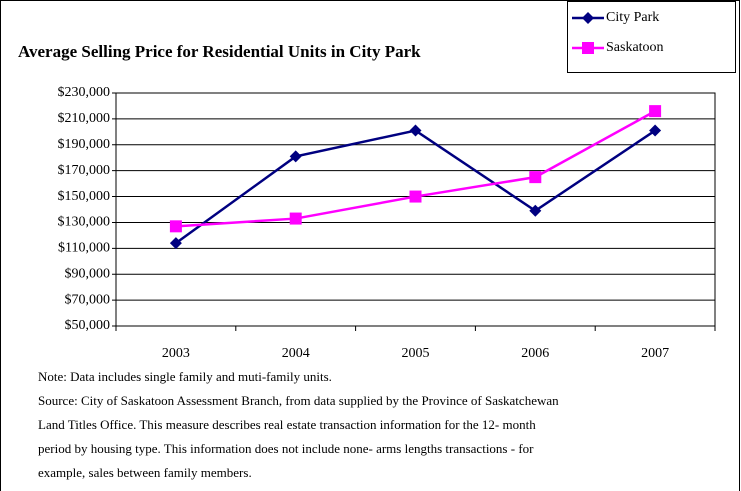 The height and width of the screenshot is (491, 741). What do you see at coordinates (416, 353) in the screenshot?
I see `x-tick-label: 2005` at bounding box center [416, 353].